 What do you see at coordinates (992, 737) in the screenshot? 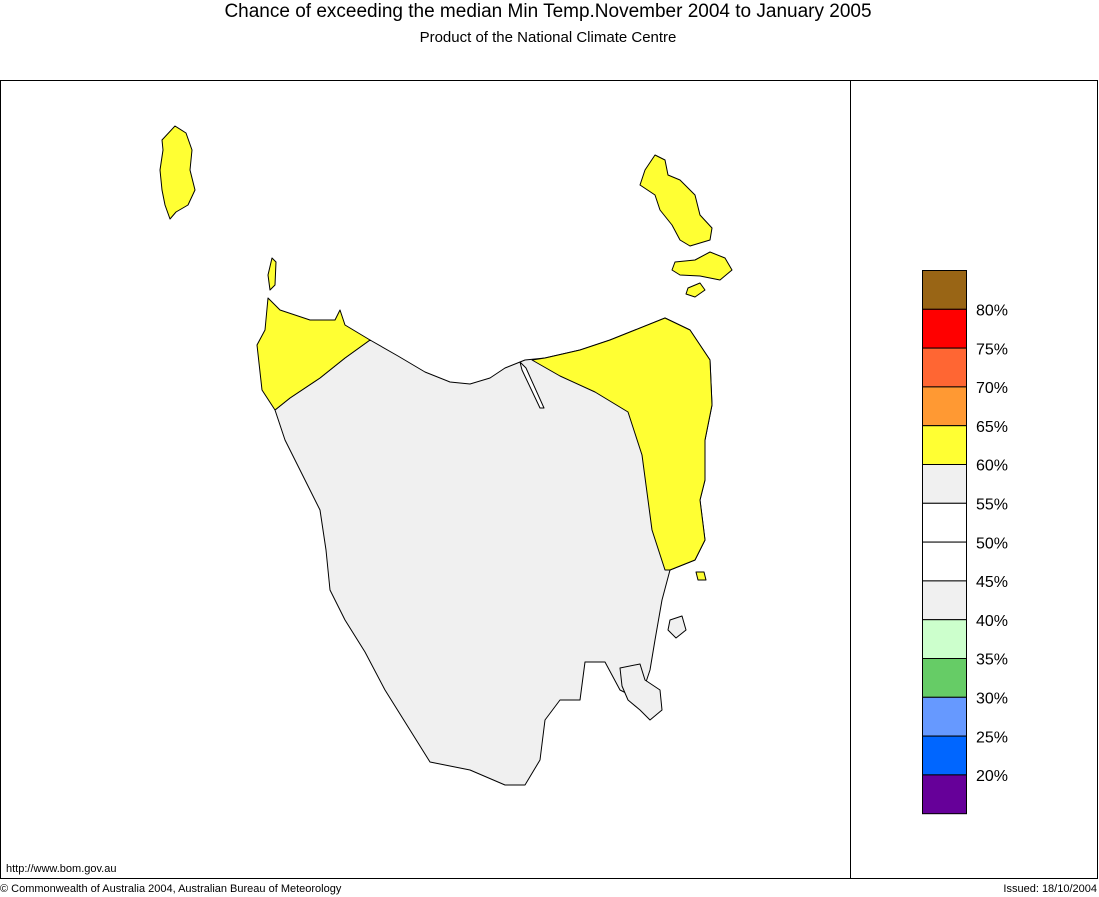
I see `legend-label: 25%` at bounding box center [992, 737].